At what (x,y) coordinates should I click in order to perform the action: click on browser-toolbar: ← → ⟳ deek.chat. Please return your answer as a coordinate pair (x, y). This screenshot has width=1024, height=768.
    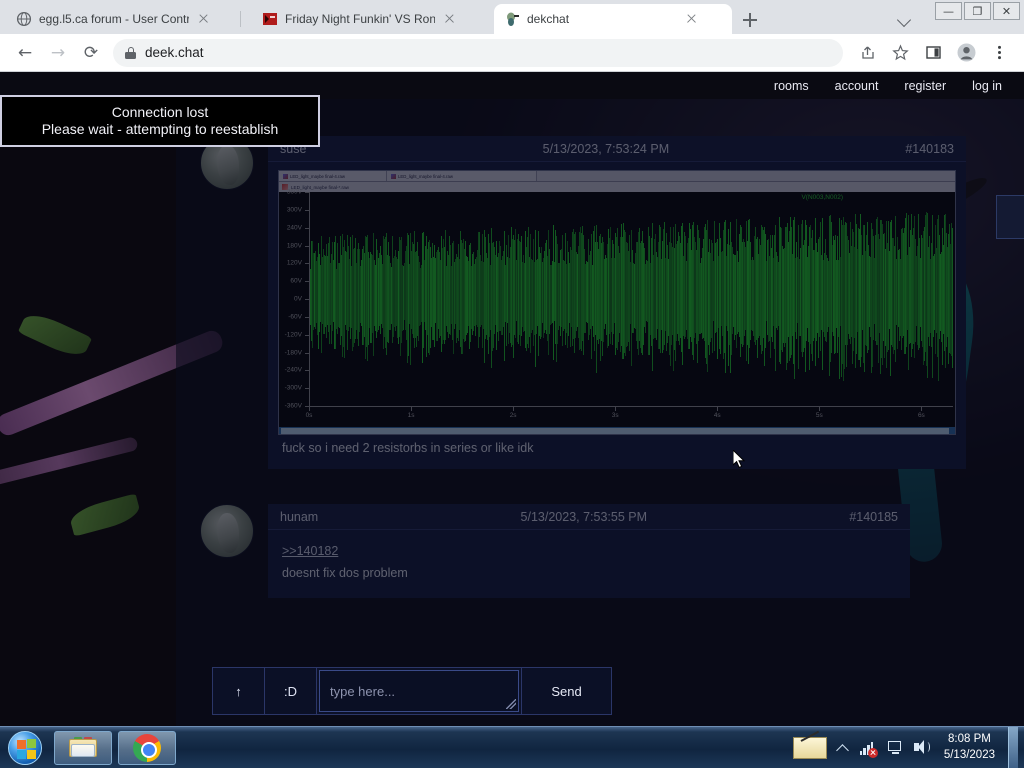
    Looking at the image, I should click on (512, 53).